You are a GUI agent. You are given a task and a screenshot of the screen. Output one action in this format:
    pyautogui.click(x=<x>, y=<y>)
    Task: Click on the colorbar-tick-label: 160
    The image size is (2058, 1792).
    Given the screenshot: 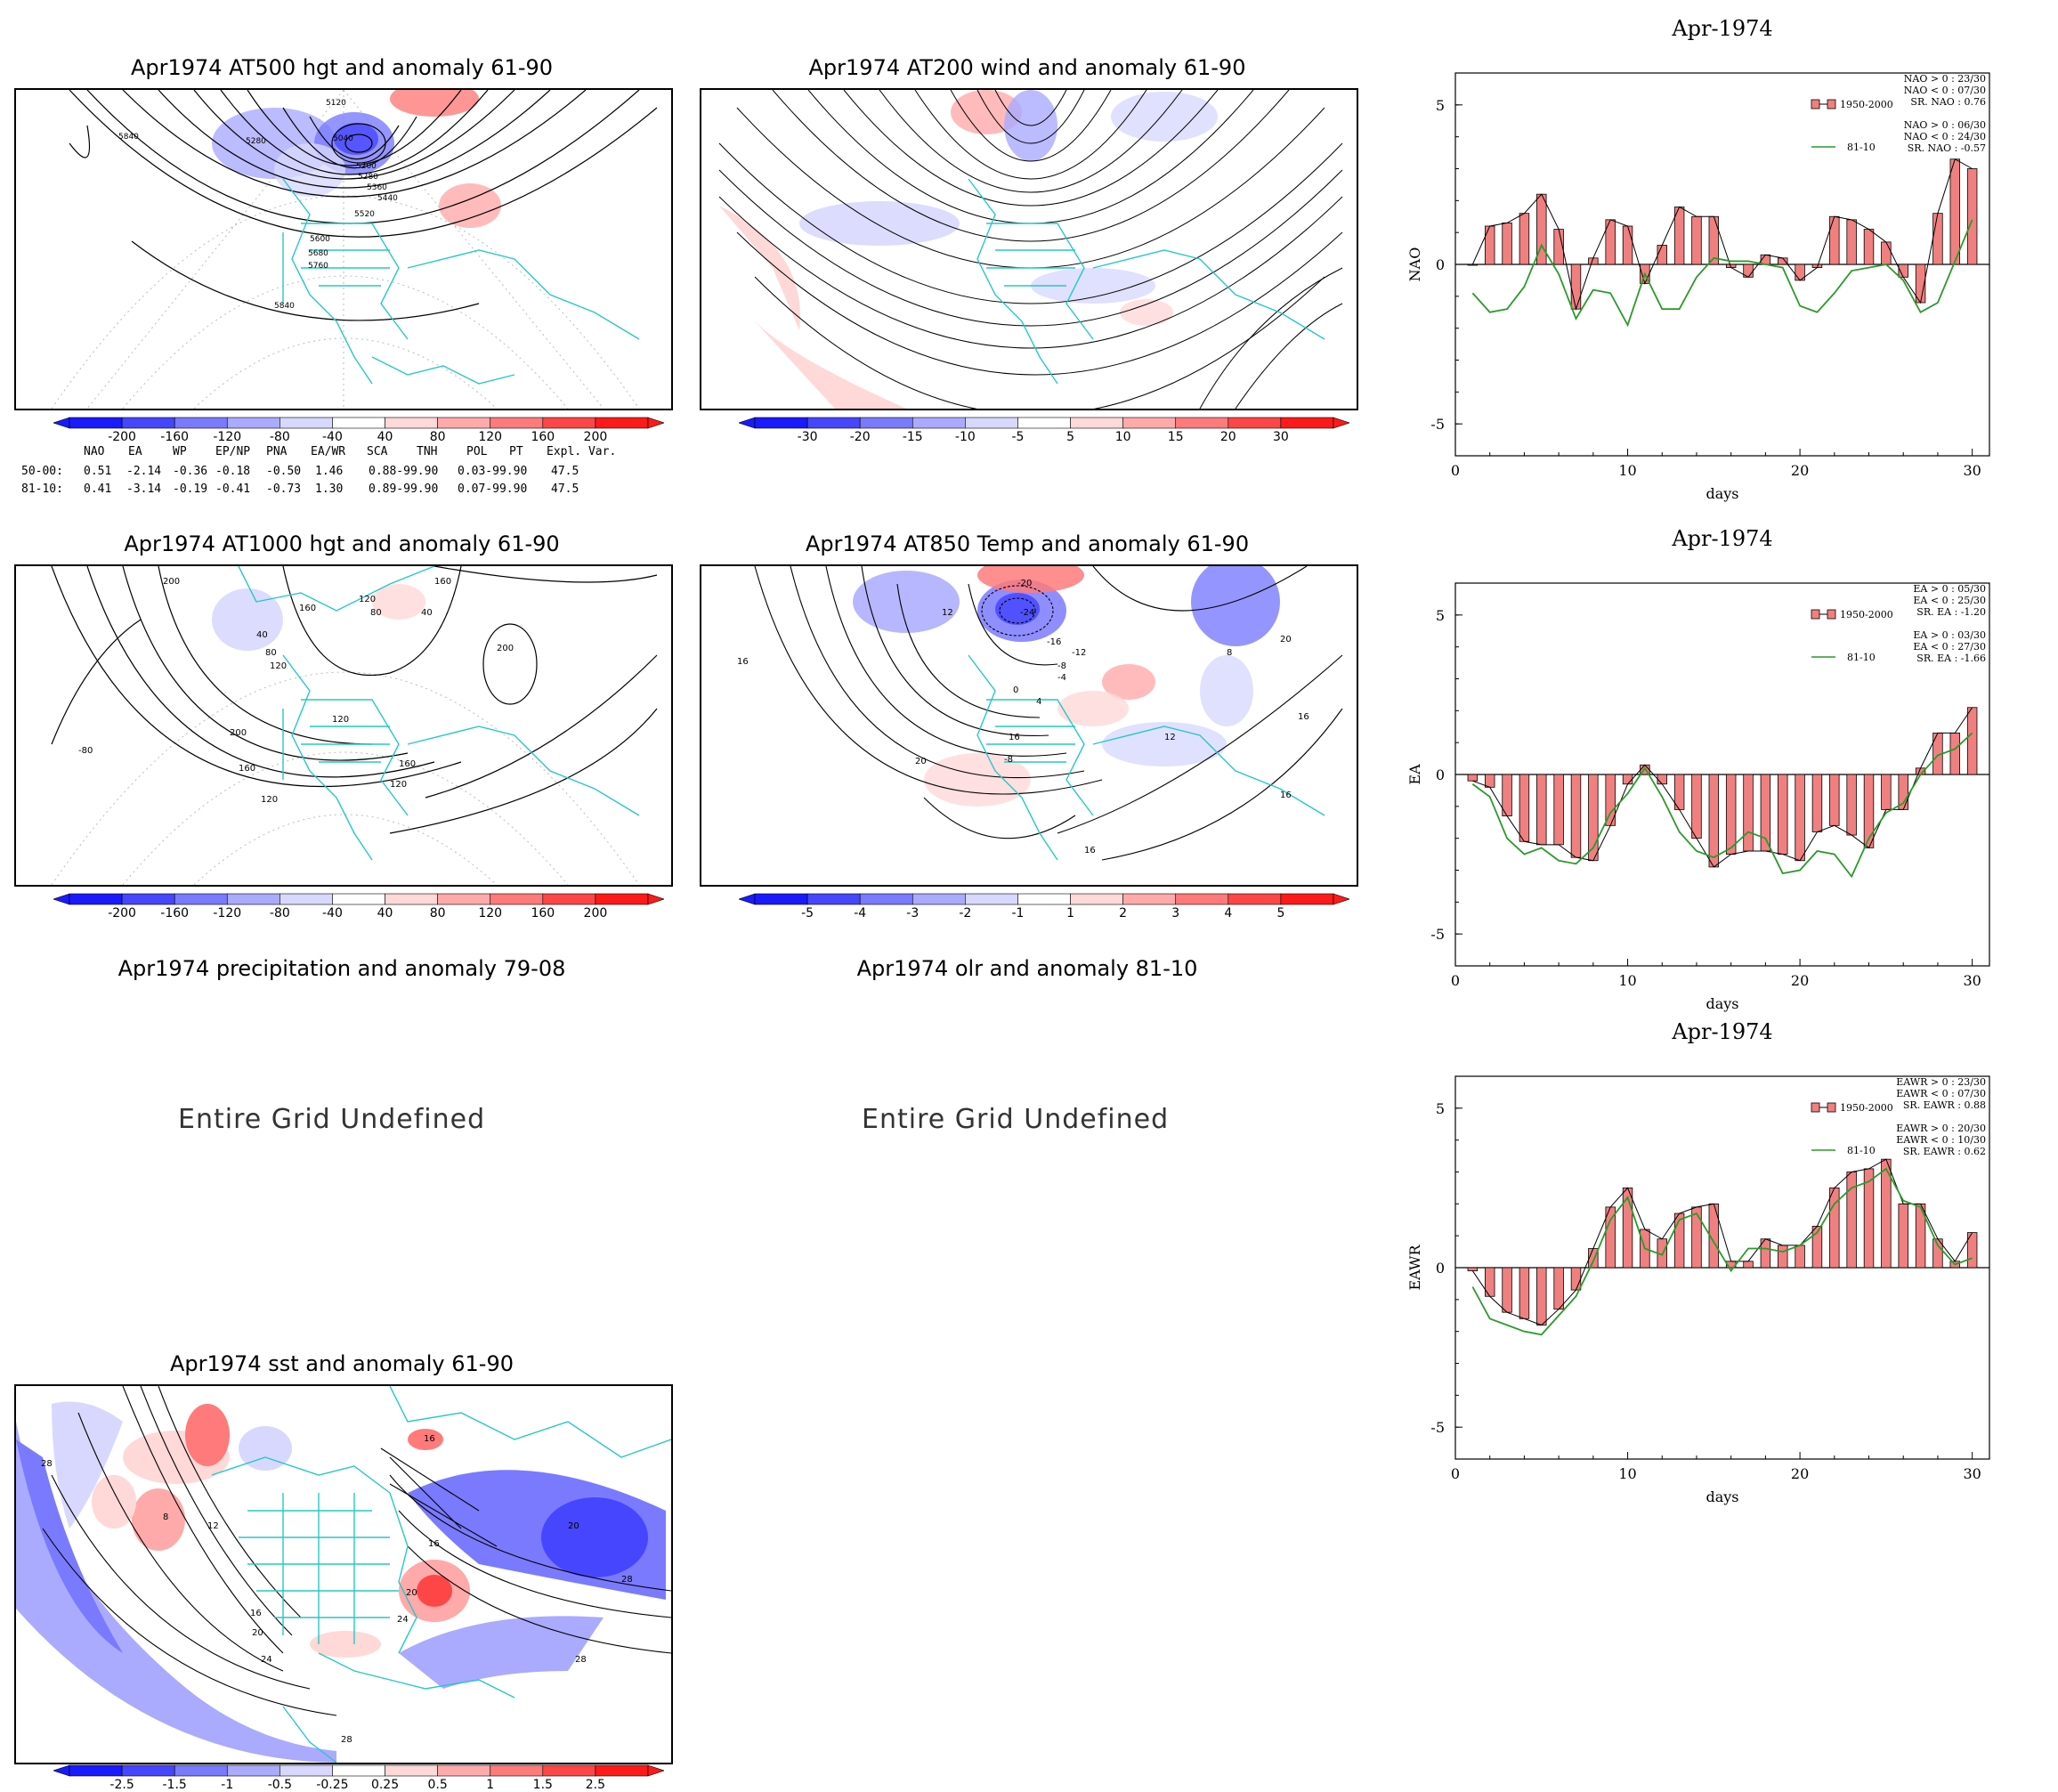 What is the action you would take?
    pyautogui.click(x=543, y=913)
    